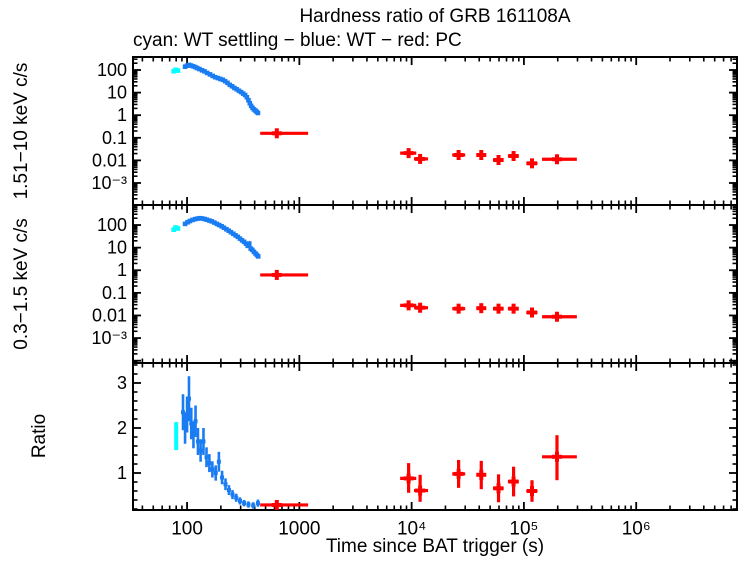 The width and height of the screenshot is (742, 566). I want to click on svg-text: 10⁴, so click(411, 529).